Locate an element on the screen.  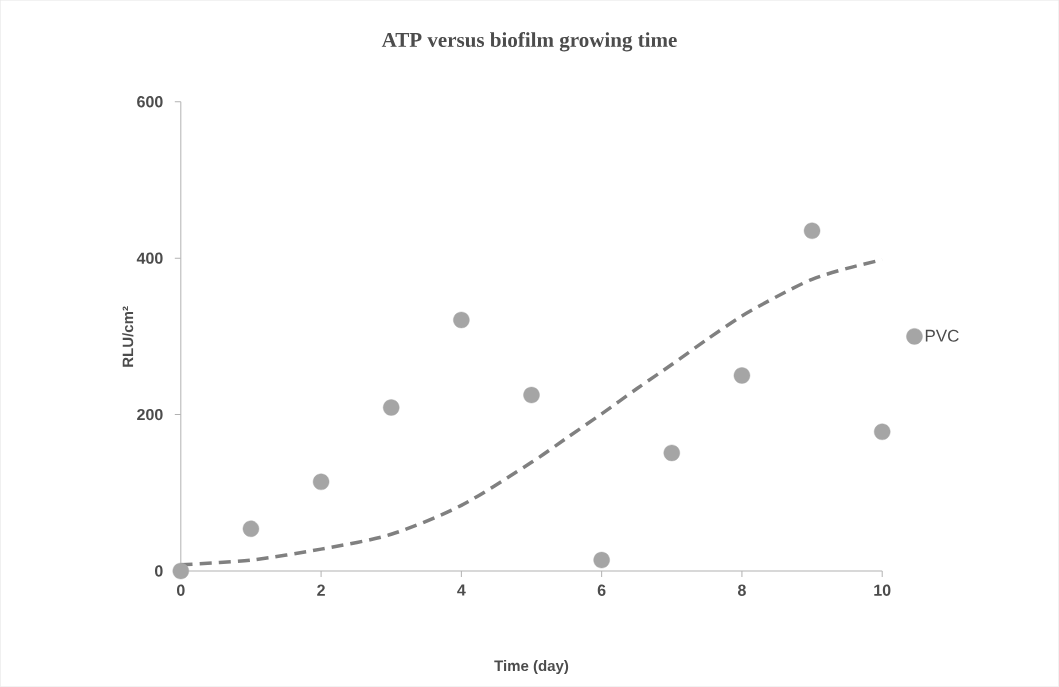
y-tick-label: 400 is located at coordinates (149, 258).